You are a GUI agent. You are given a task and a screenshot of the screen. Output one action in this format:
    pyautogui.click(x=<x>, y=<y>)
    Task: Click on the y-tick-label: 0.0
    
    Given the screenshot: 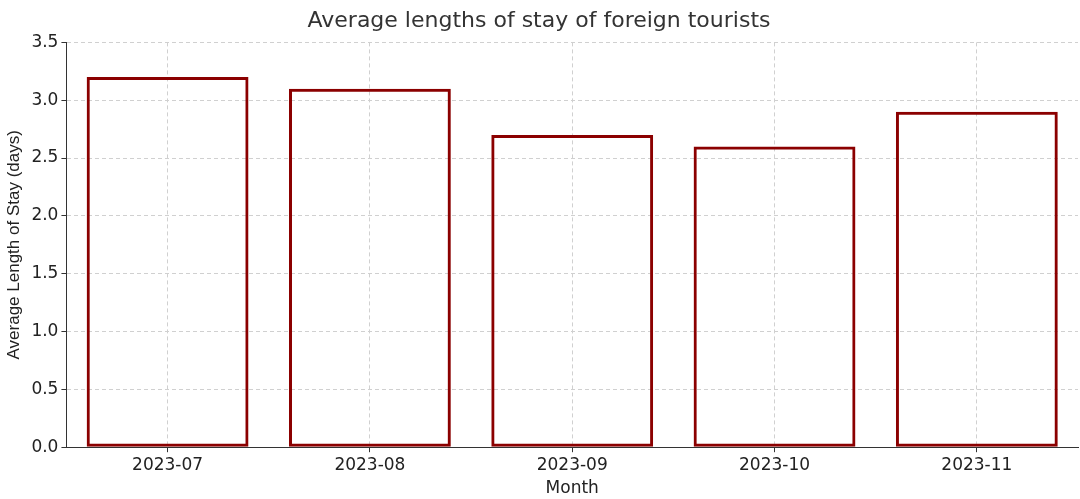 What is the action you would take?
    pyautogui.click(x=45, y=445)
    